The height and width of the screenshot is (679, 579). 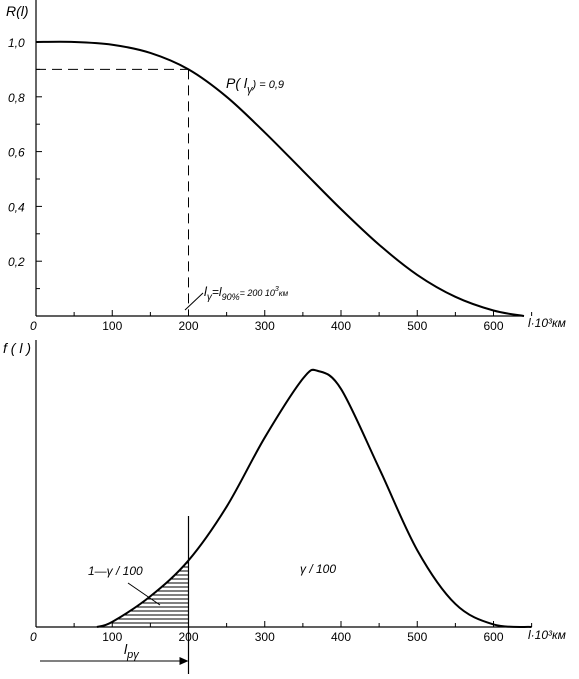 I want to click on right-area-label: γ / 100, so click(x=318, y=569).